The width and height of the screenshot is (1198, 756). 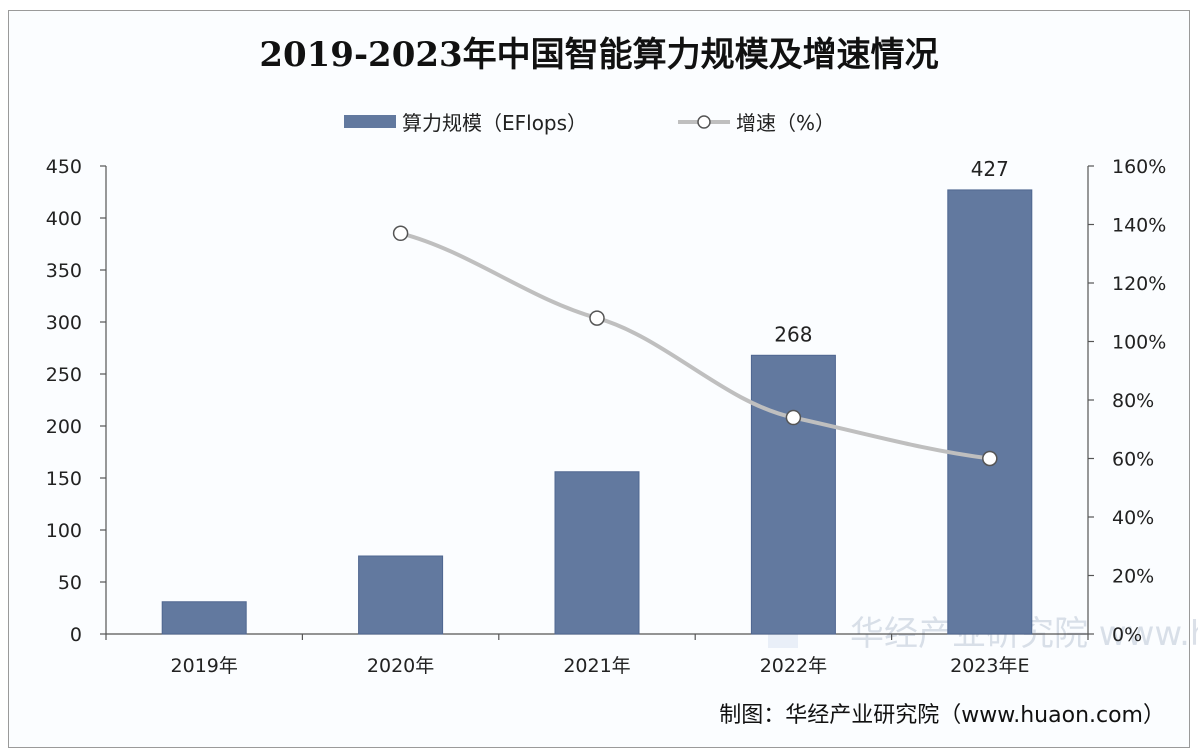 I want to click on y-left-tick-label: 50, so click(x=70, y=583).